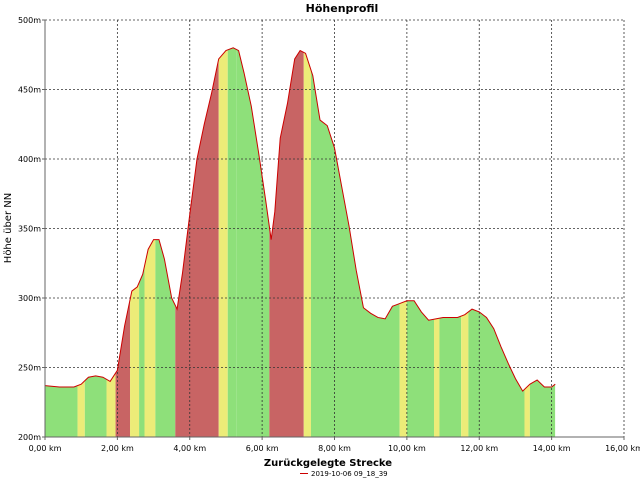  I want to click on x-tick-label: 6,00 km, so click(262, 448).